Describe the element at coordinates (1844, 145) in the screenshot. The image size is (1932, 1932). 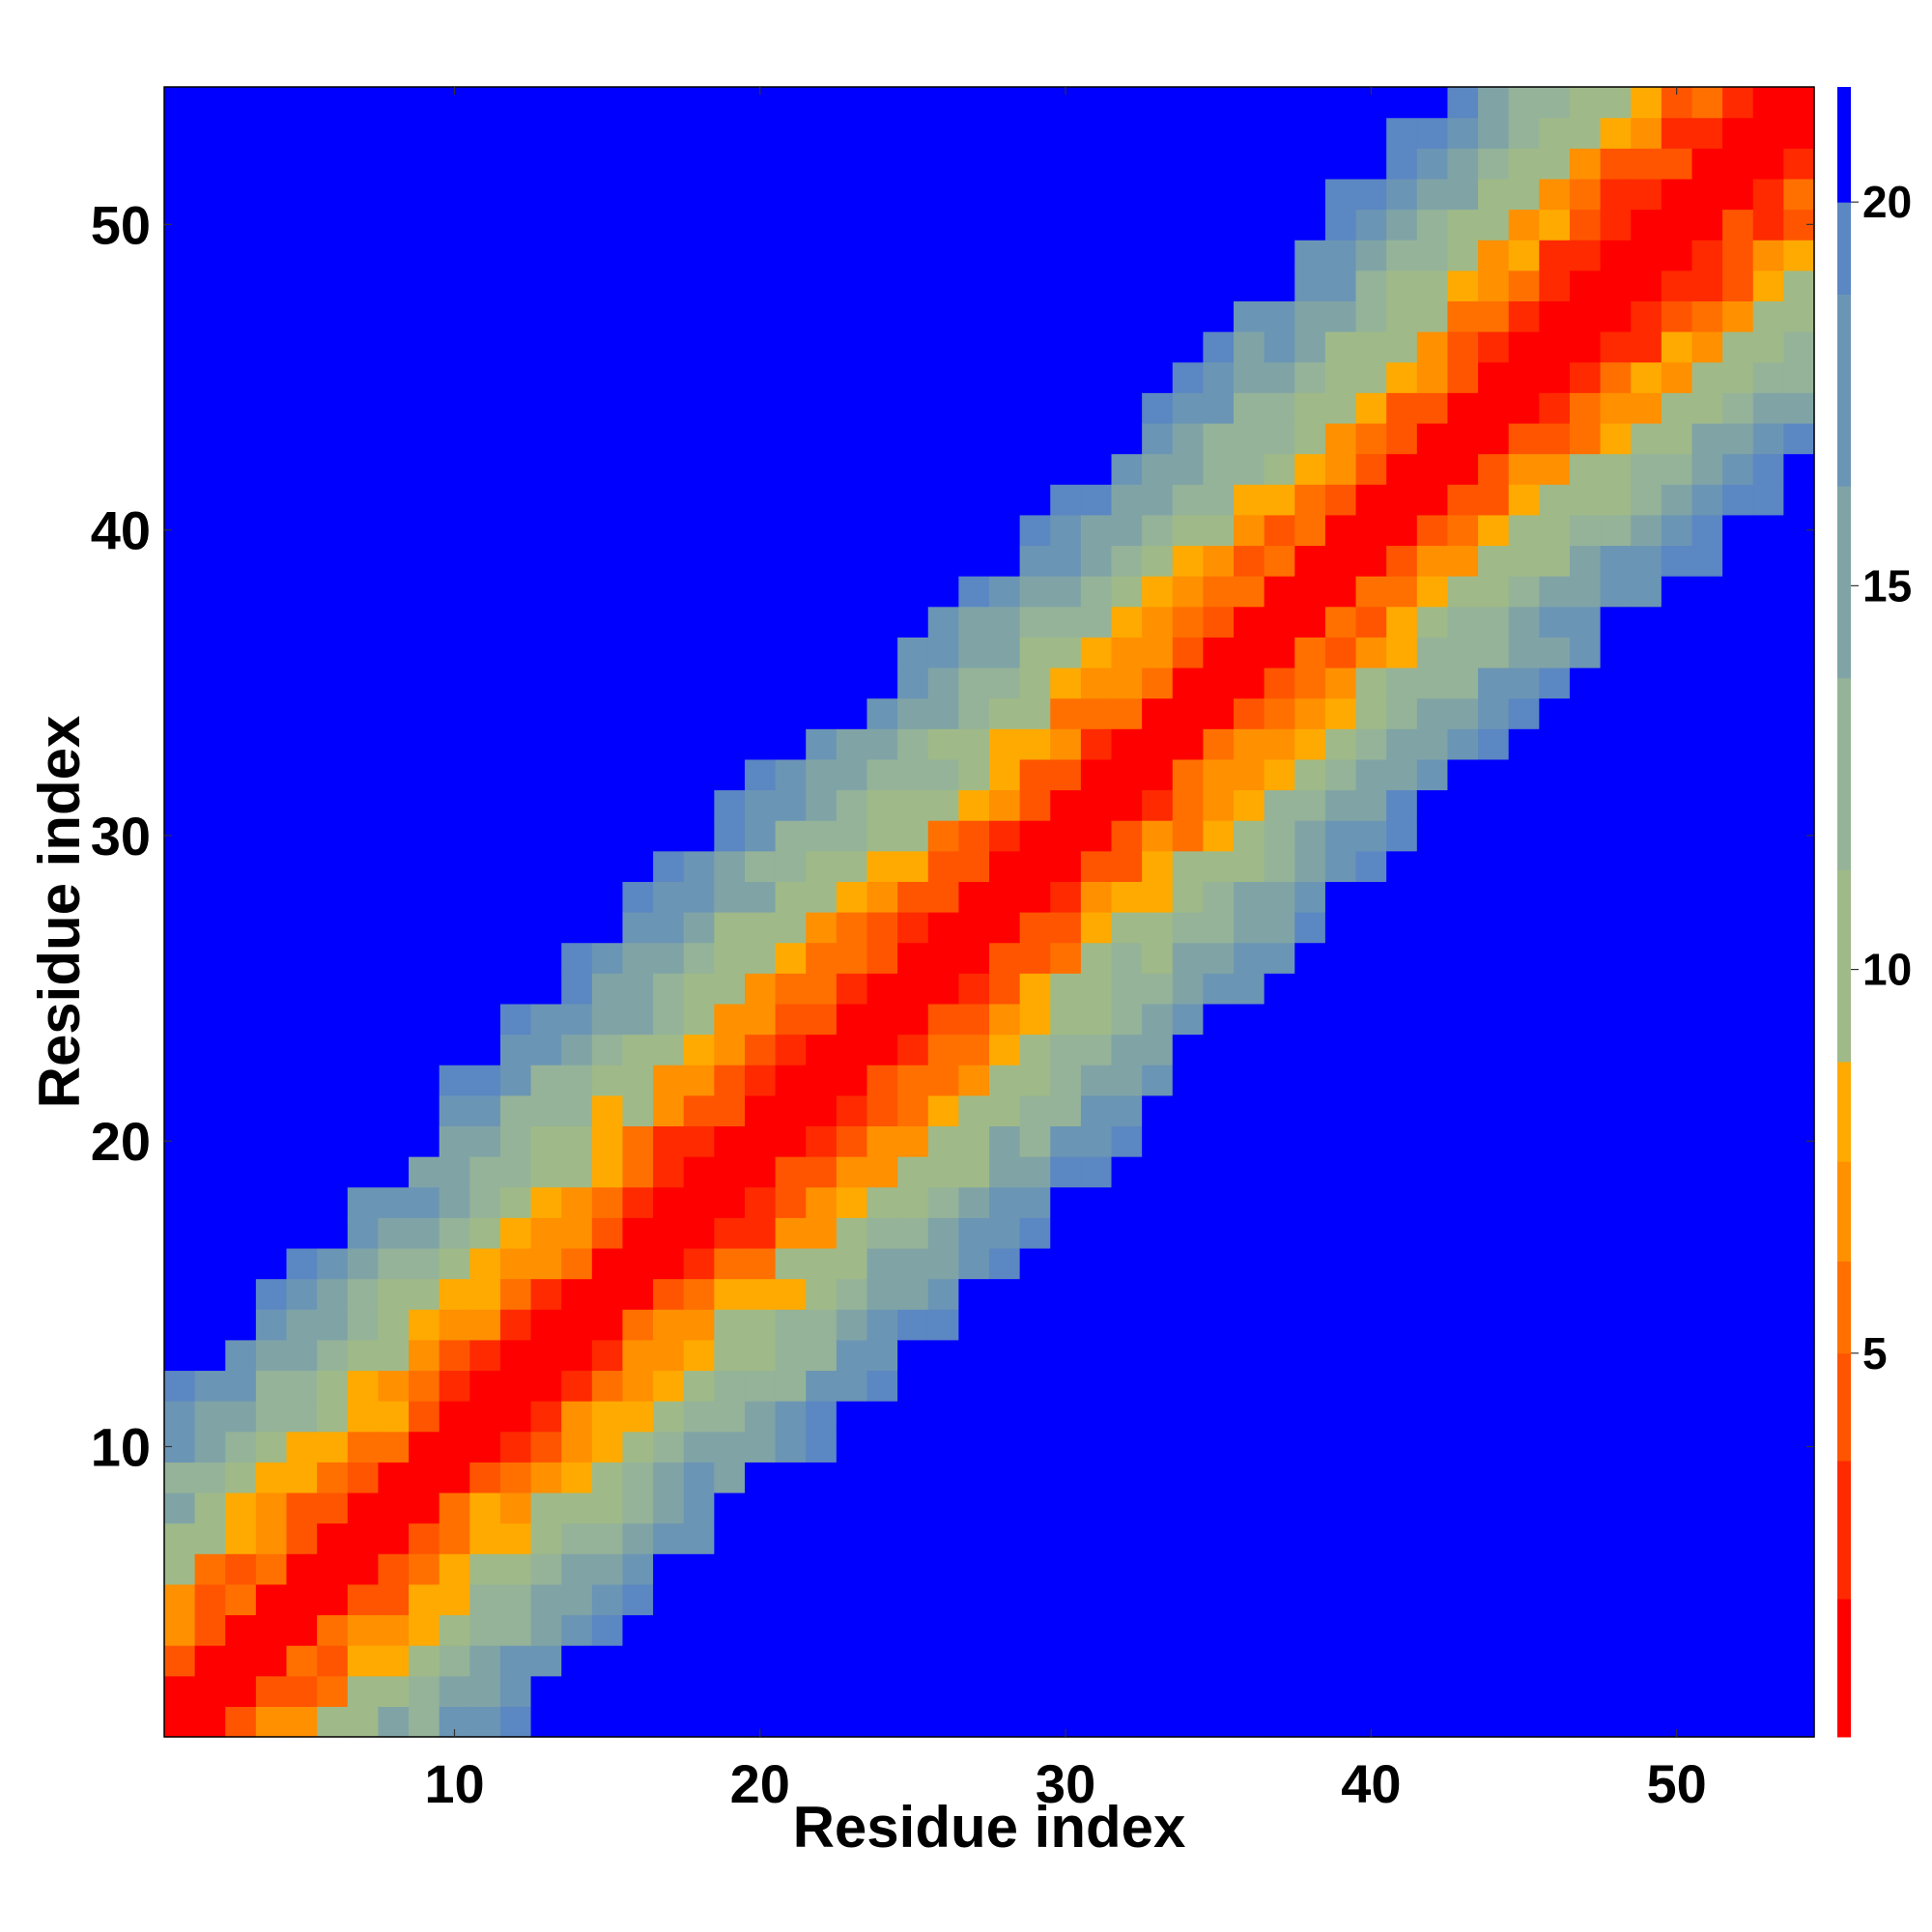
I see `colorbar-band` at that location.